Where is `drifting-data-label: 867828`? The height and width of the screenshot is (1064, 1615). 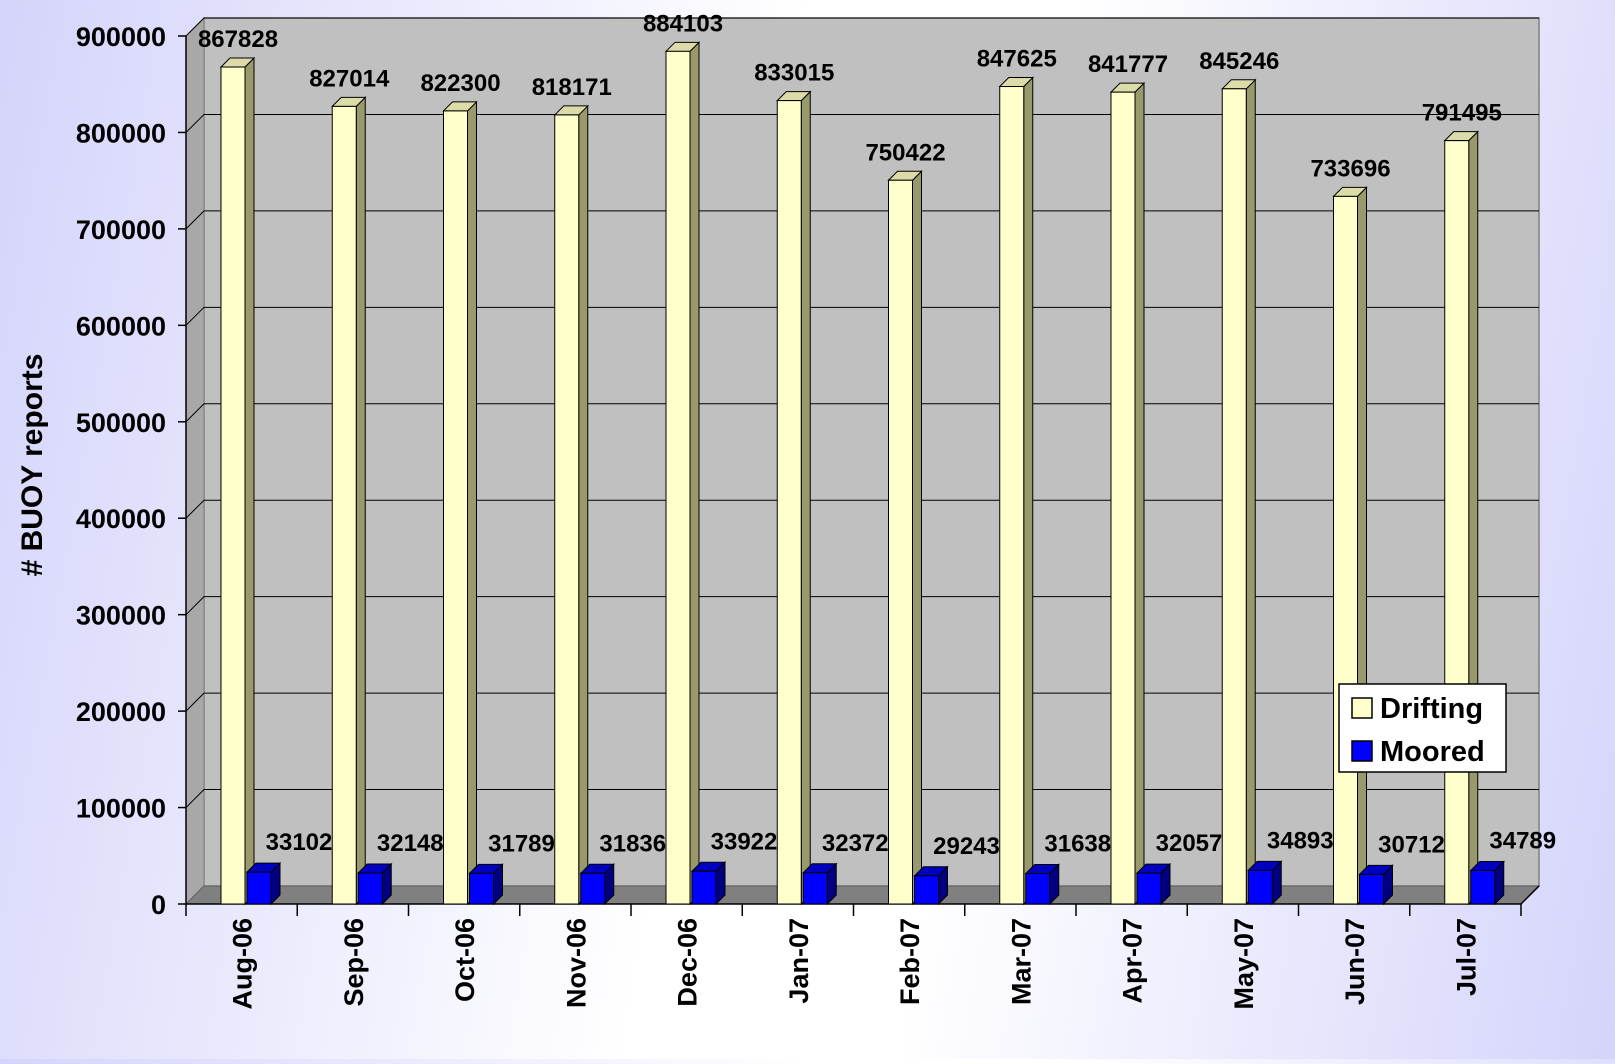 drifting-data-label: 867828 is located at coordinates (238, 39).